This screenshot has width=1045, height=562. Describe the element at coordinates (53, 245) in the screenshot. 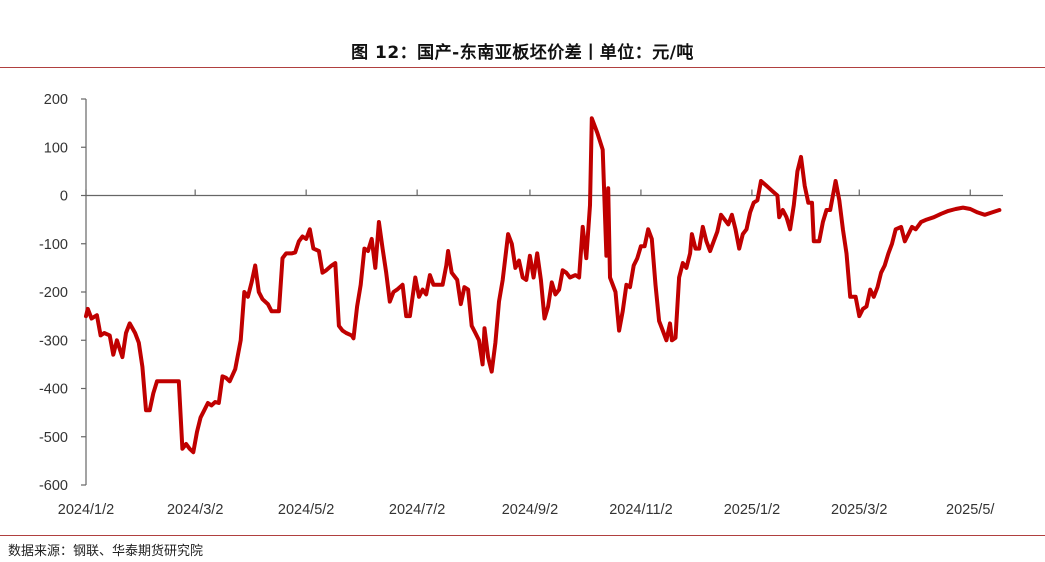

I see `y-tick-label: -100` at that location.